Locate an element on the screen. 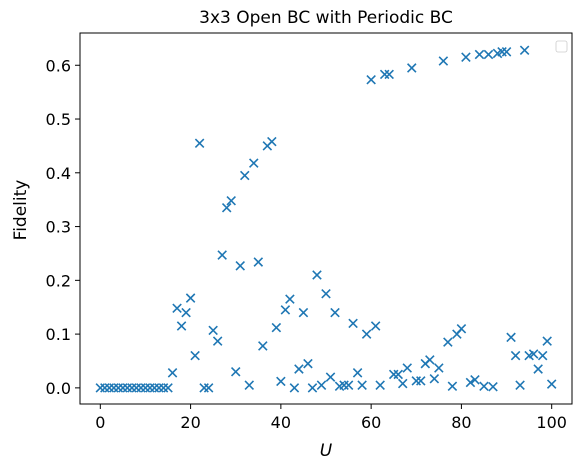 This screenshot has width=584, height=469. y-axis: 0.0 0.1 0.2 0.3 0.4 0.5 0.6 is located at coordinates (63, 227).